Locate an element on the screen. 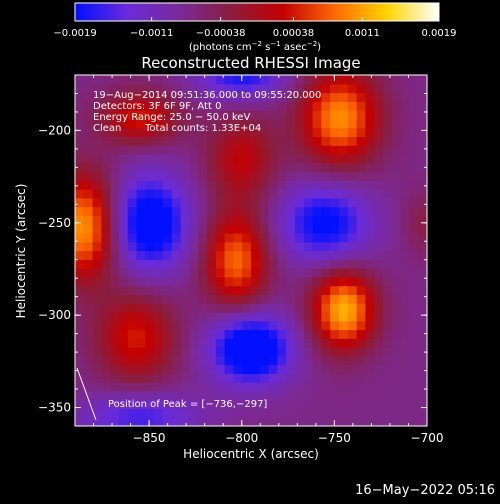 This screenshot has width=500, height=504. x-tick-label: −800 is located at coordinates (241, 438).